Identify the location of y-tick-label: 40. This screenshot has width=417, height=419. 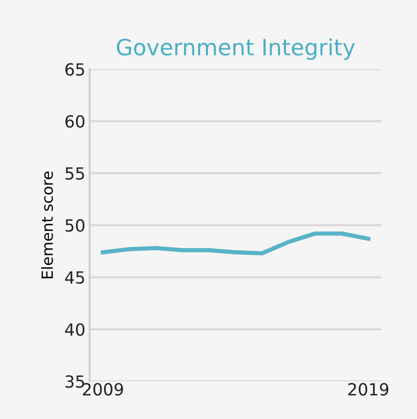
(74, 329).